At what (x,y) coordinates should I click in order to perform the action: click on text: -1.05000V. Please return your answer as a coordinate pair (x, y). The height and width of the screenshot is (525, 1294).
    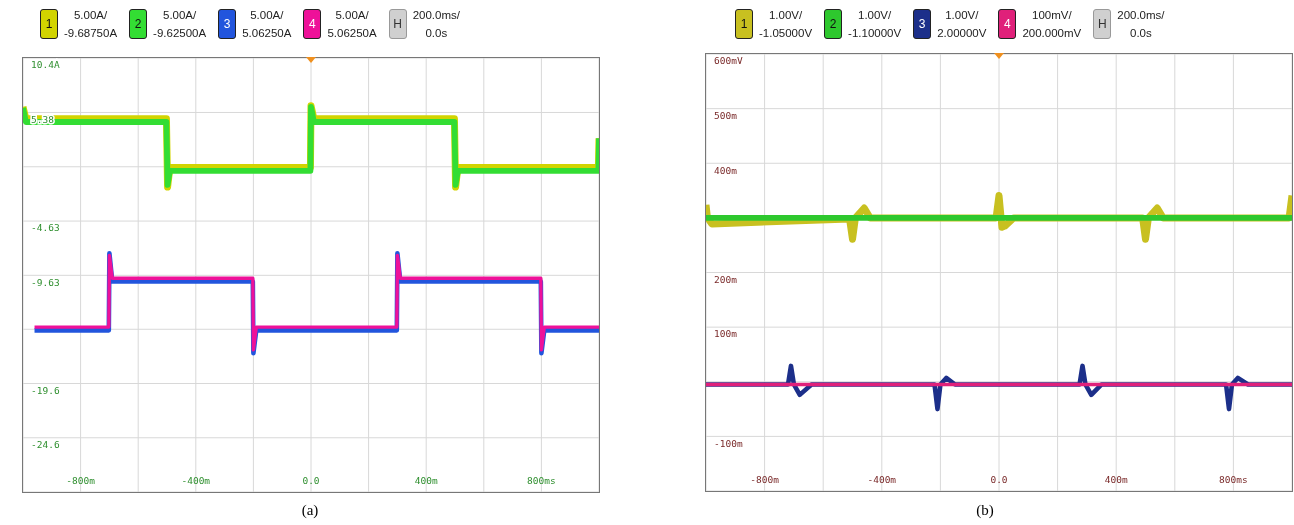
    Looking at the image, I should click on (786, 33).